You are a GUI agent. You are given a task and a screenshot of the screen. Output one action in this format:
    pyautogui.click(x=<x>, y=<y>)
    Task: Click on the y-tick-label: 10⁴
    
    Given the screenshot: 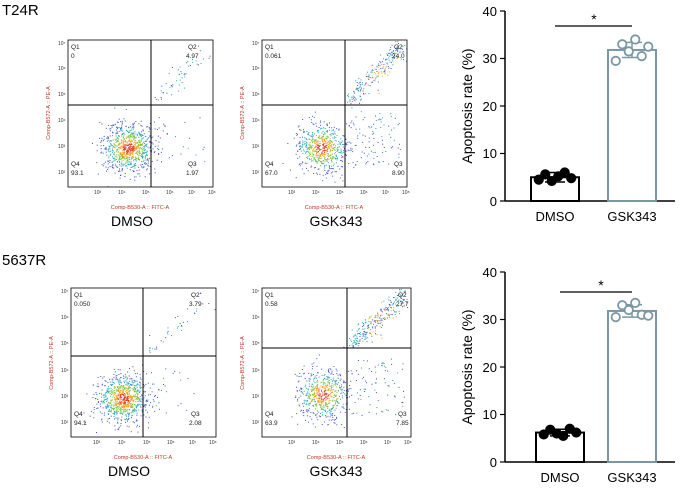 What is the action you would take?
    pyautogui.click(x=65, y=371)
    